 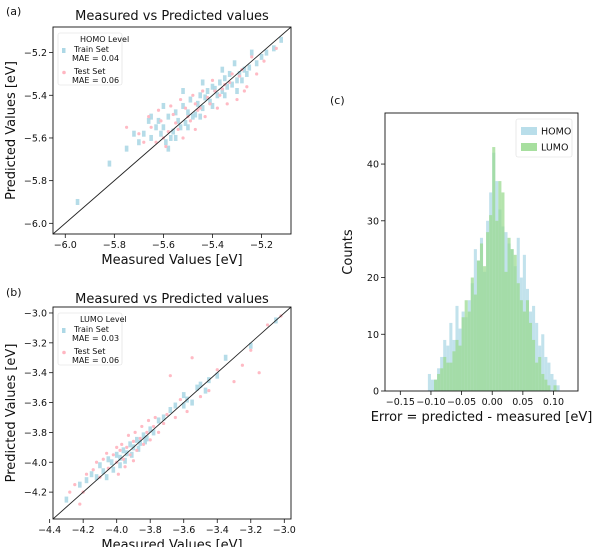 I want to click on legend-entry-mae: MAE = 0.03, so click(x=95, y=338).